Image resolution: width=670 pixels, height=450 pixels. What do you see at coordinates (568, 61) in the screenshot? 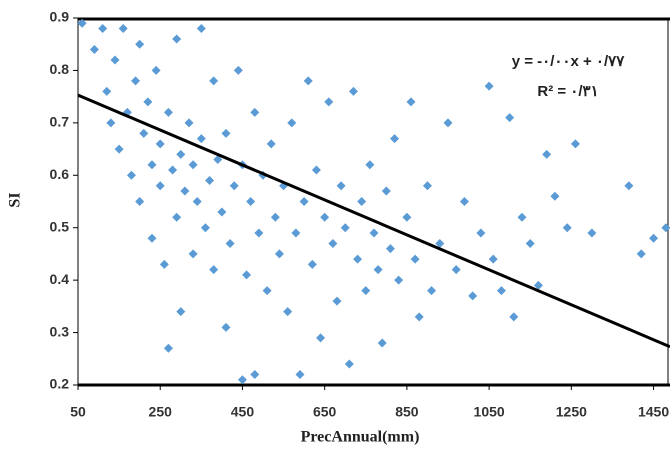
I see `equation: y = -۰/۰۰x + ۰/۷۷` at bounding box center [568, 61].